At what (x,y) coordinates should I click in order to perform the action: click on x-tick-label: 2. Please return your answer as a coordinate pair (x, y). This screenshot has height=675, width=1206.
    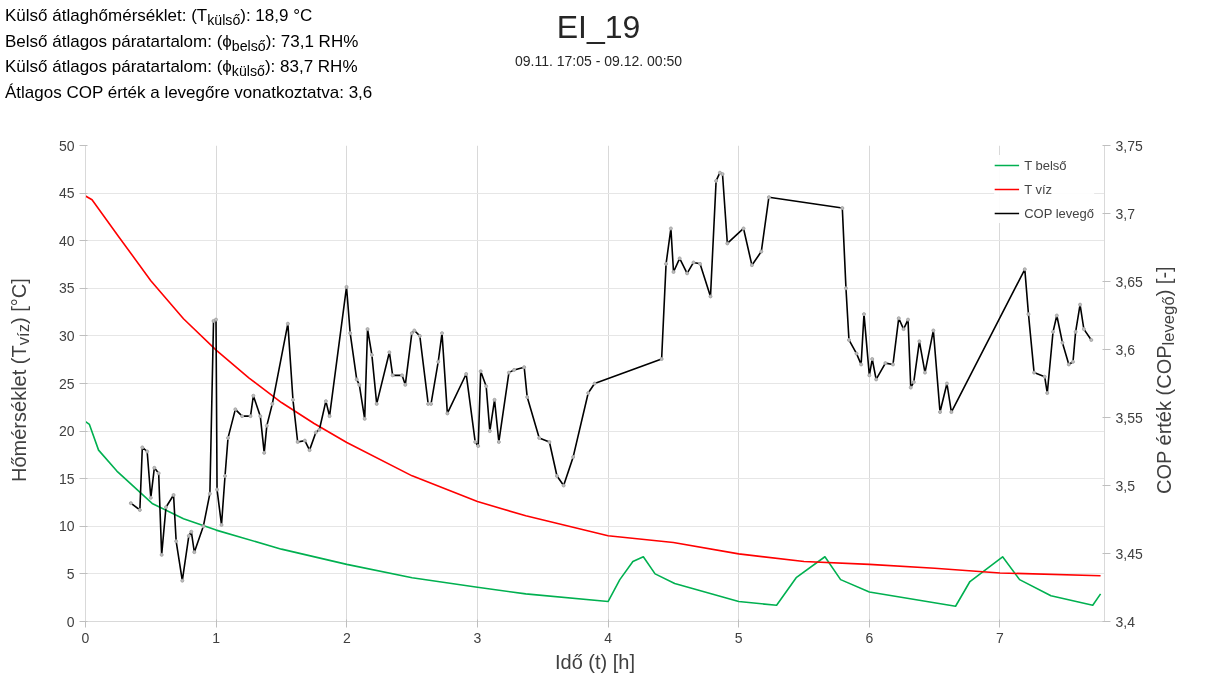
    Looking at the image, I should click on (346, 637).